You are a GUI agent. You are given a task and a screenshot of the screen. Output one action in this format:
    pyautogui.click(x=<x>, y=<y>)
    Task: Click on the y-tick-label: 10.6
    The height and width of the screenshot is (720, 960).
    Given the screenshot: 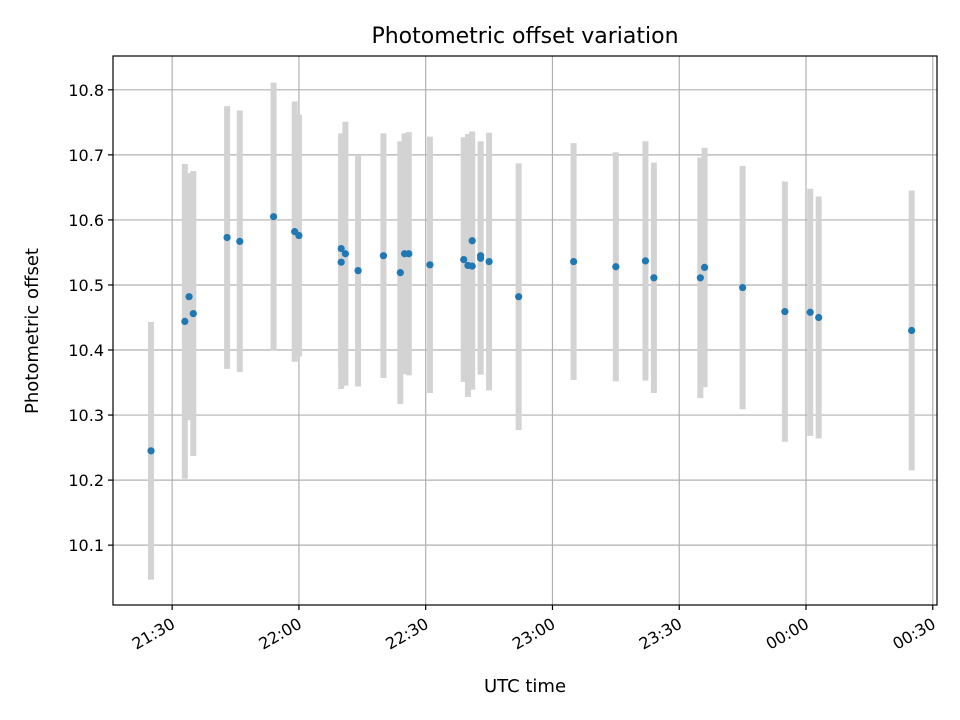 What is the action you would take?
    pyautogui.click(x=86, y=220)
    